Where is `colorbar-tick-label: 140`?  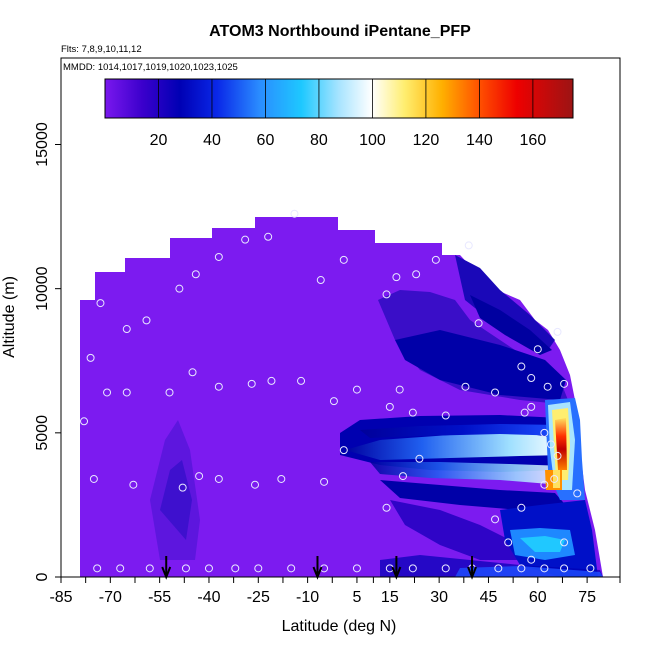 colorbar-tick-label: 140 is located at coordinates (479, 140).